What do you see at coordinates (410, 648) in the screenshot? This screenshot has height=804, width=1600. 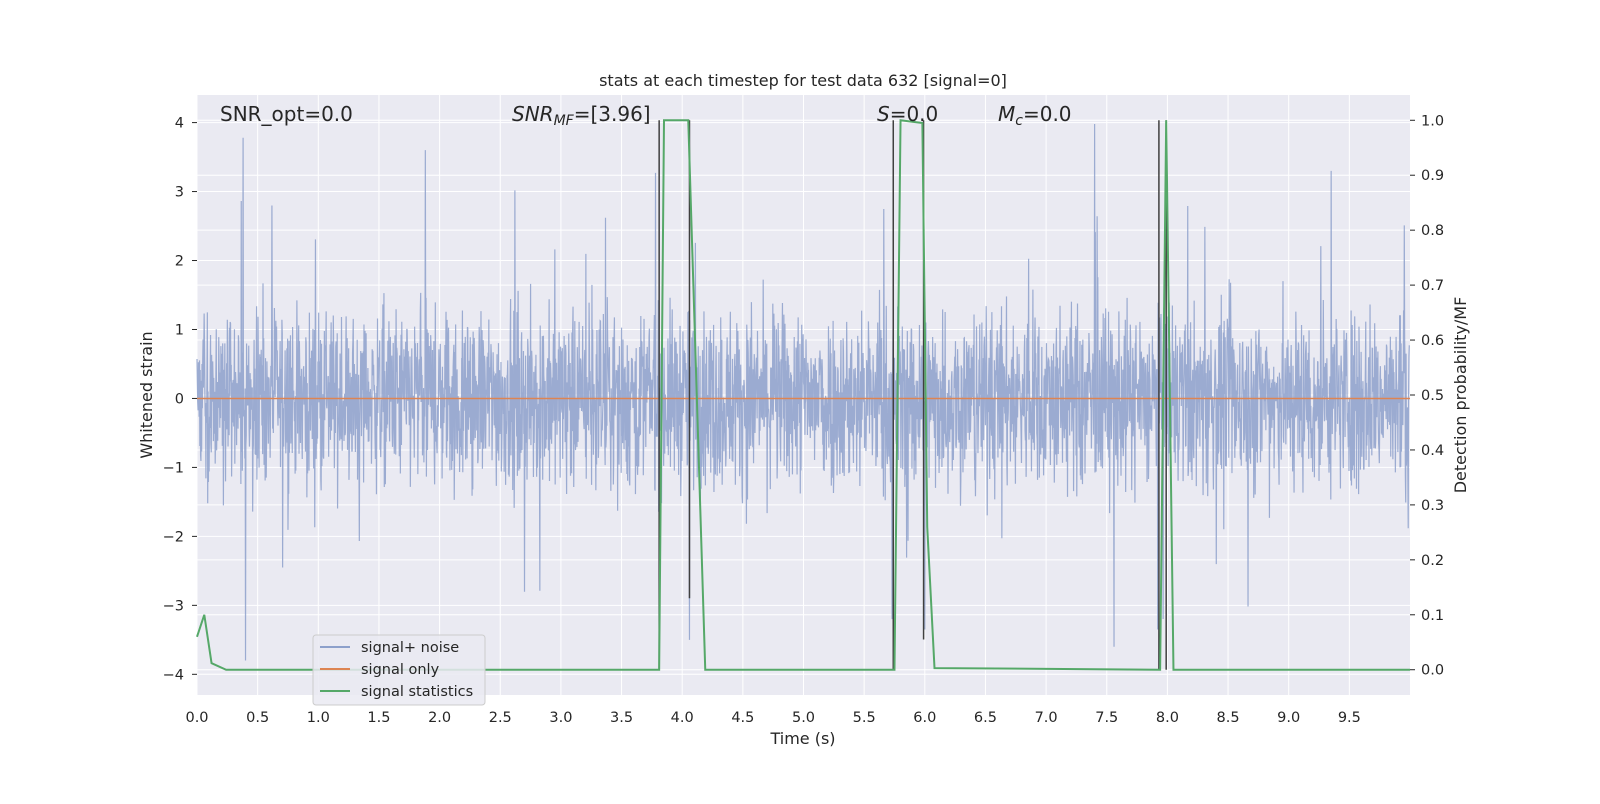 I see `legend-label-noise: signal+ noise` at bounding box center [410, 648].